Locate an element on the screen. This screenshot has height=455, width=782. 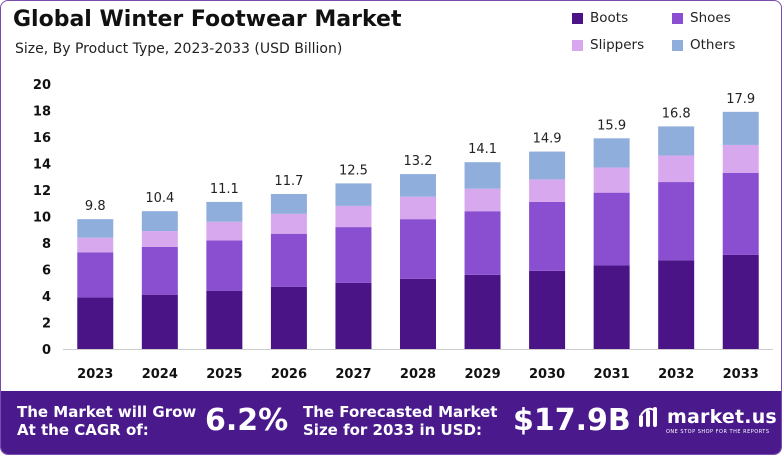
x-tick-label-2031: 2031 is located at coordinates (612, 374).